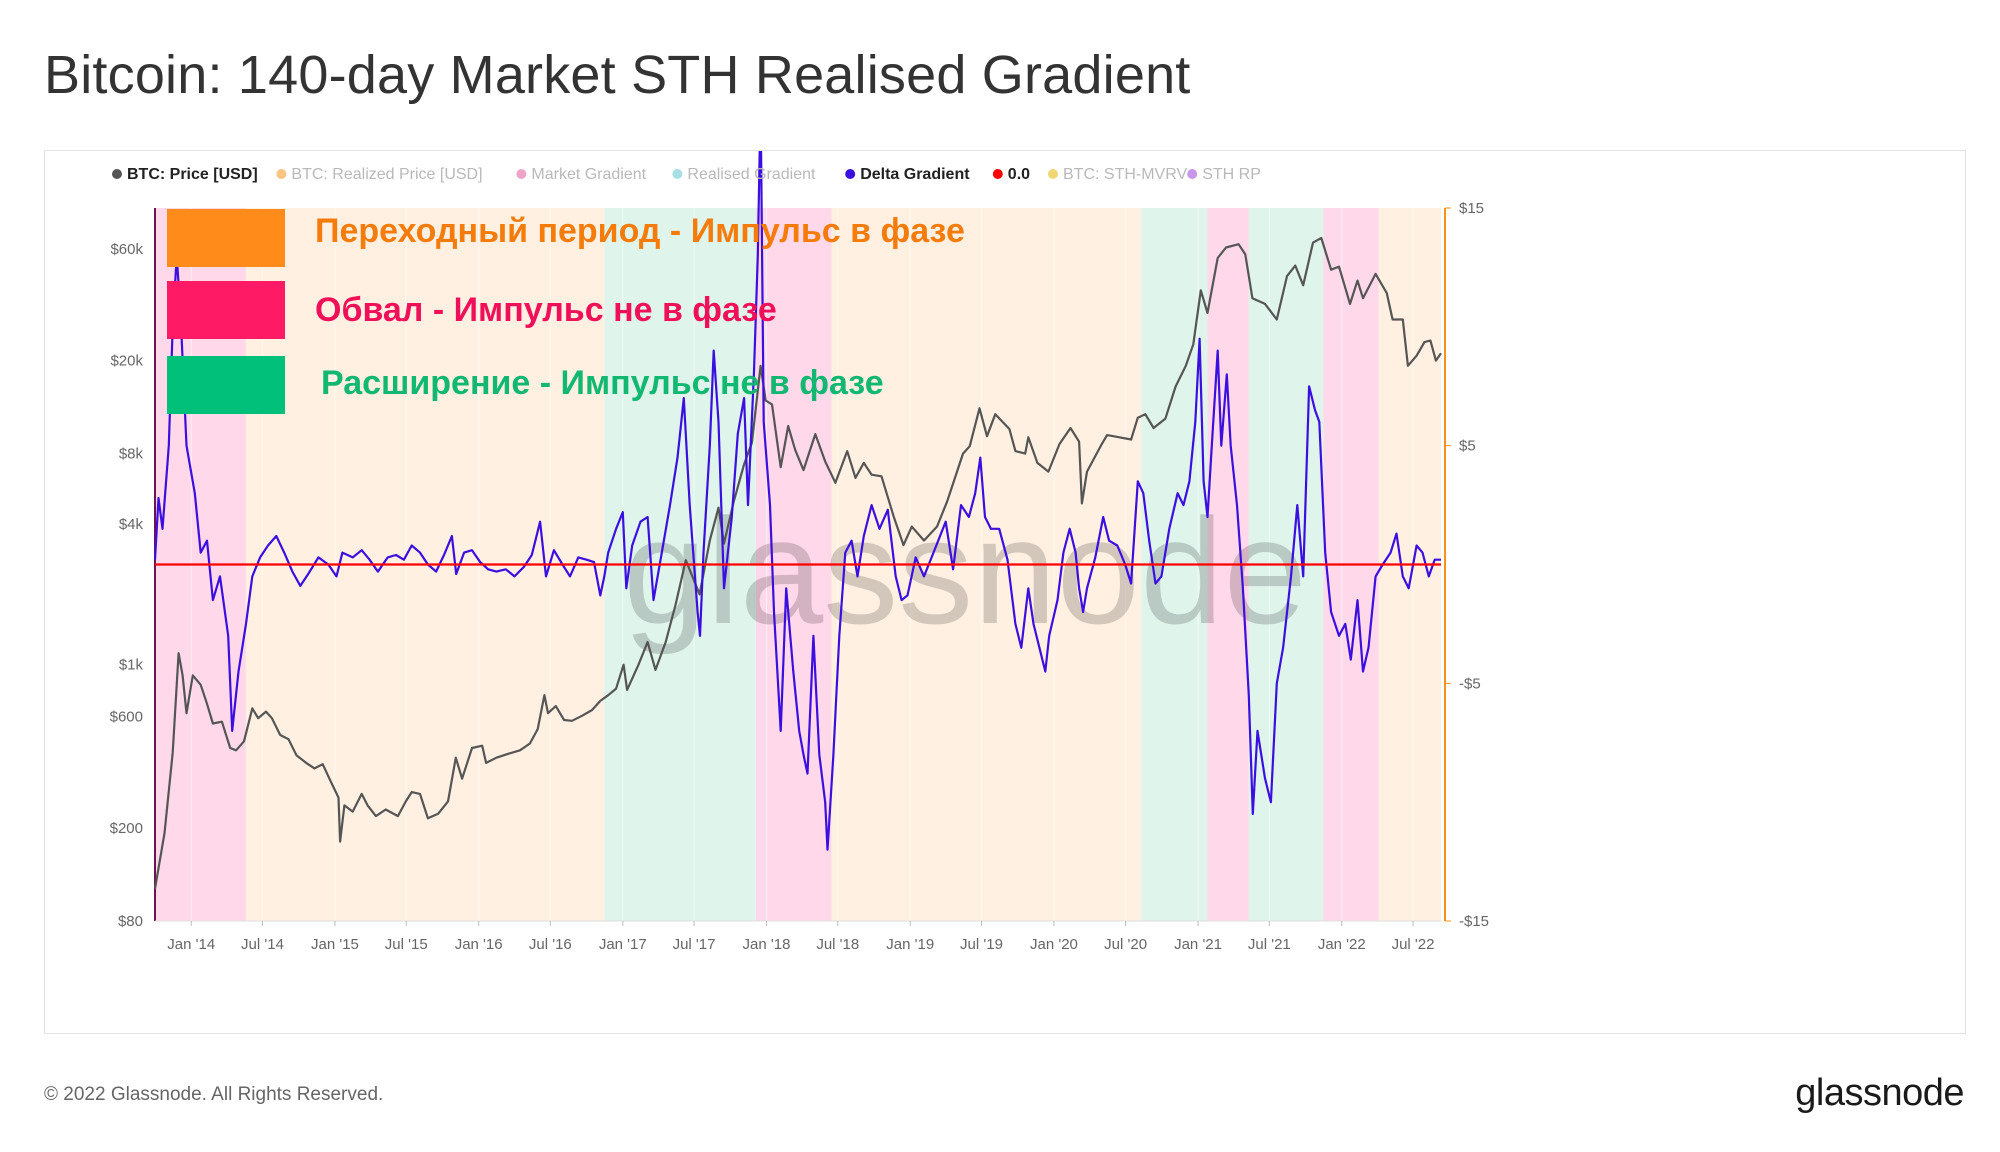 This screenshot has height=1152, width=2000. I want to click on x-tick-label: Jul '15, so click(406, 944).